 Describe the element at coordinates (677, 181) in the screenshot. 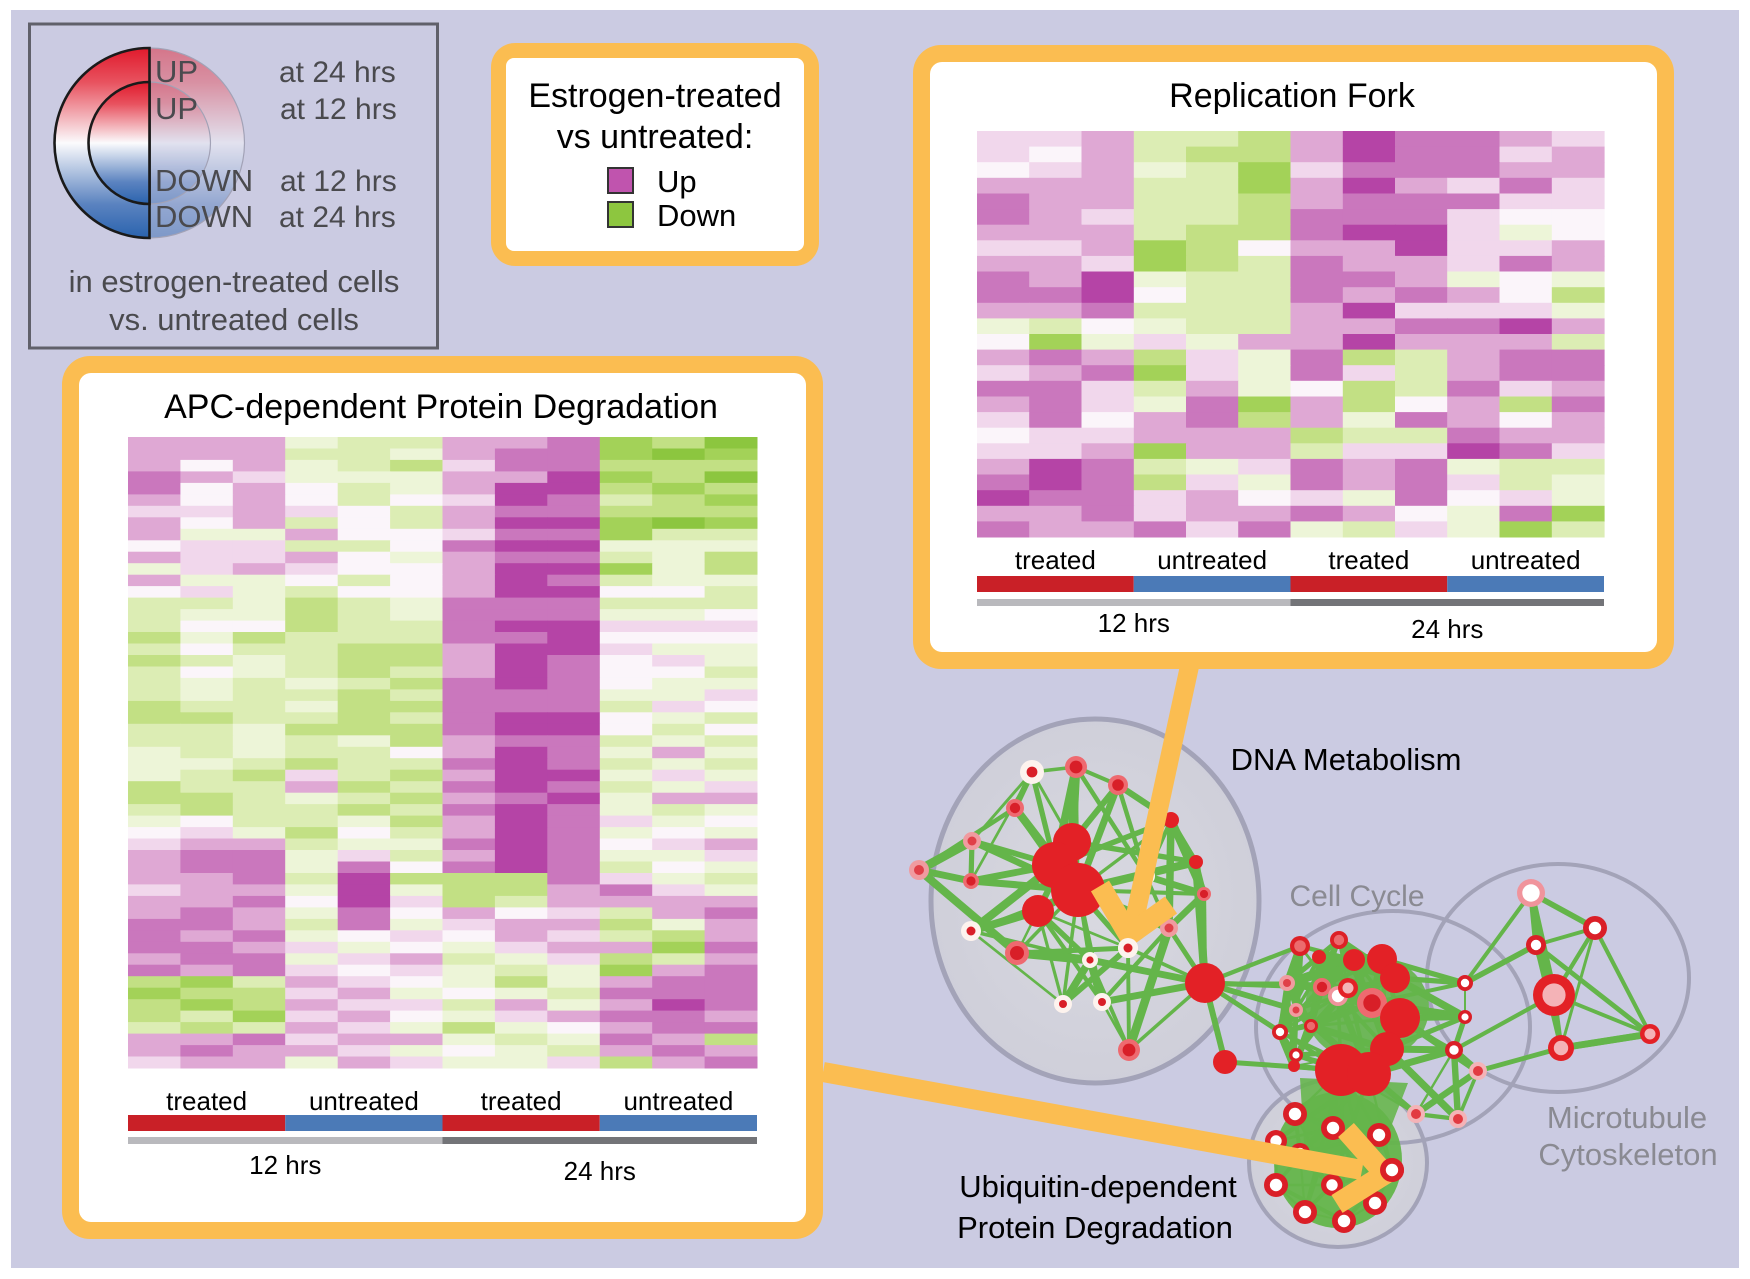

I see `svg-text: Up` at that location.